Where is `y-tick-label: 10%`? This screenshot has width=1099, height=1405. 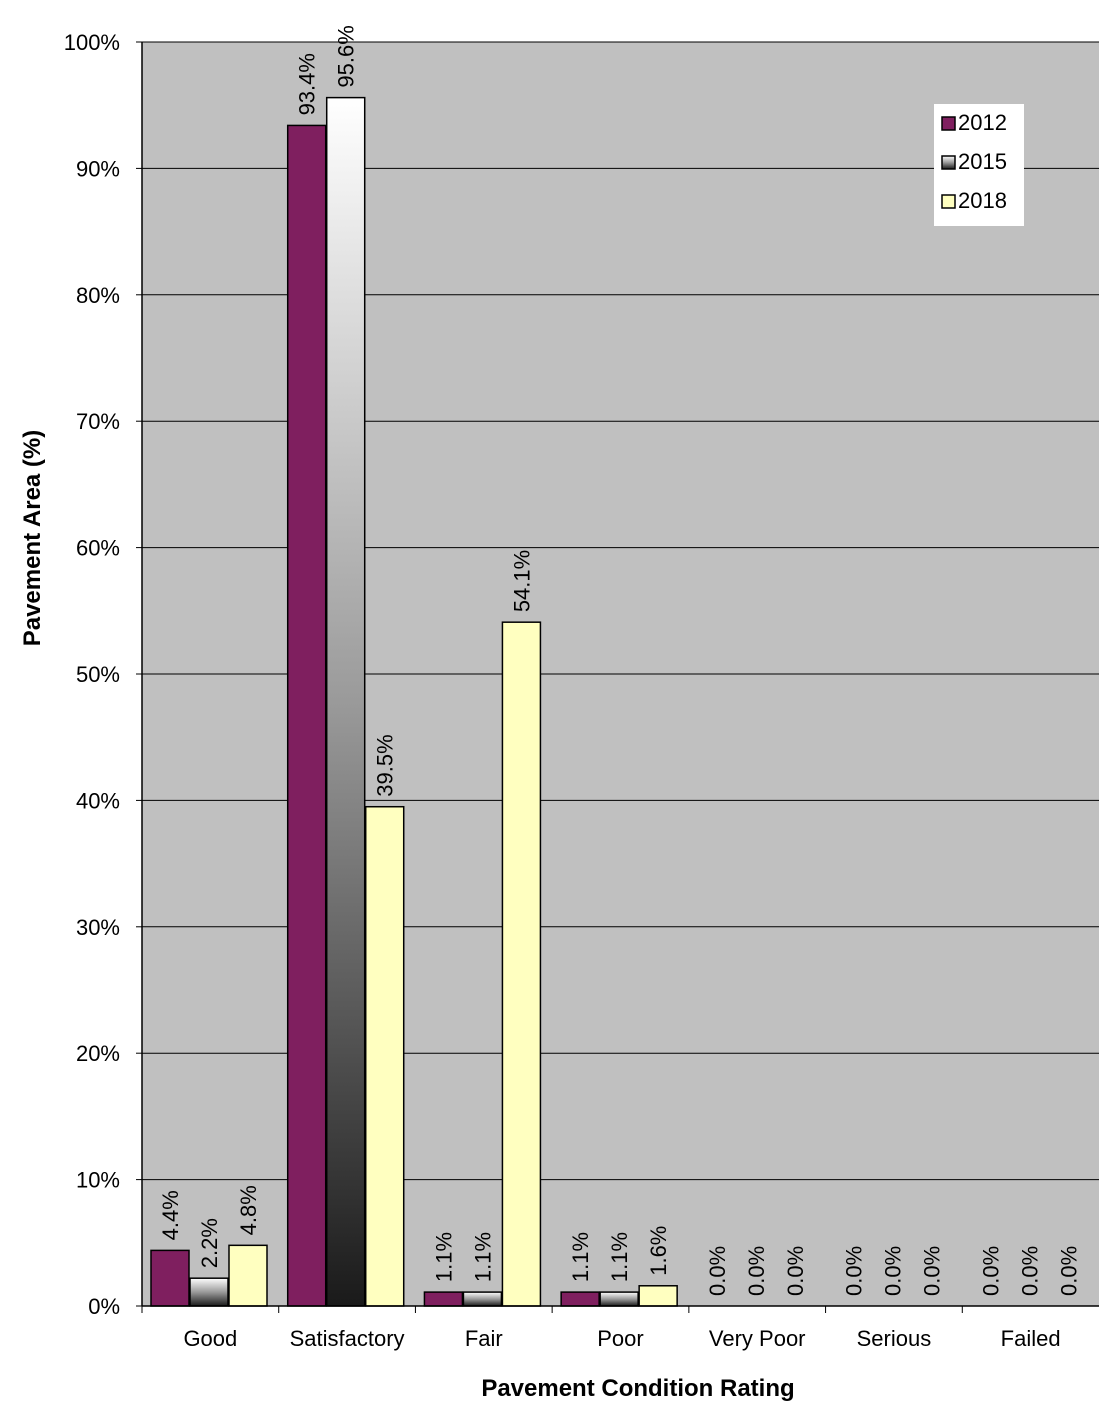
y-tick-label: 10% is located at coordinates (98, 1180).